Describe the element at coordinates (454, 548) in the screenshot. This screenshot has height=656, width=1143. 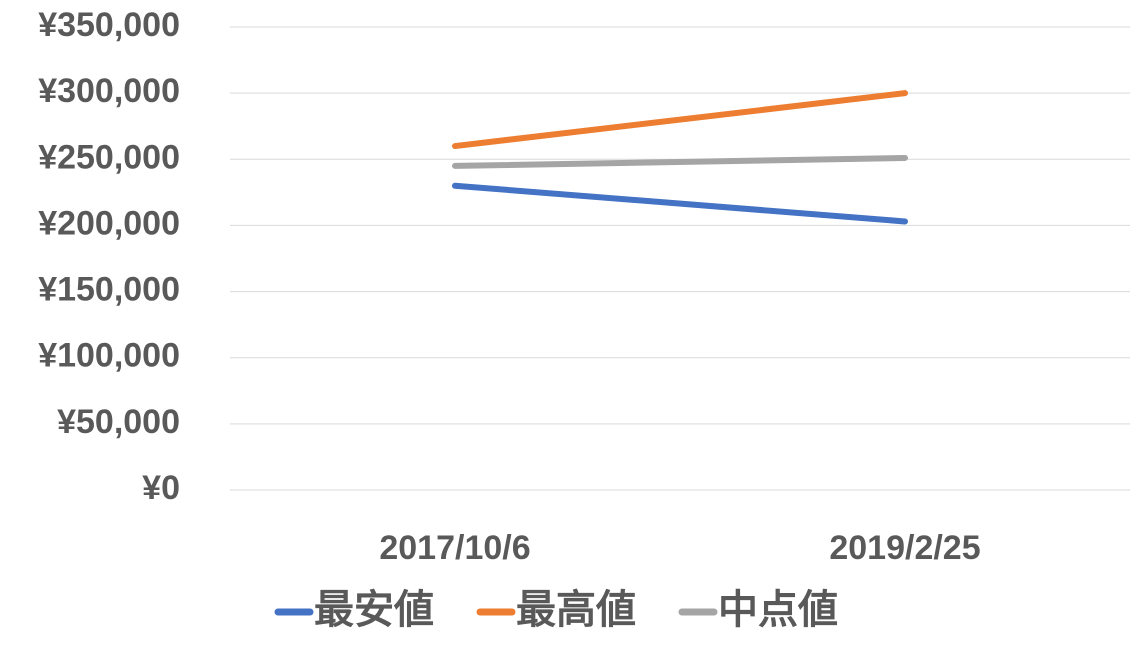
I see `x-tick-label: 2017/10/6` at that location.